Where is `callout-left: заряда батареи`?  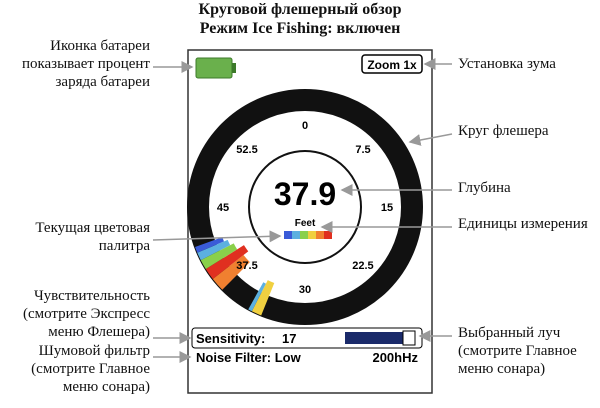 callout-left: заряда батареи is located at coordinates (102, 82).